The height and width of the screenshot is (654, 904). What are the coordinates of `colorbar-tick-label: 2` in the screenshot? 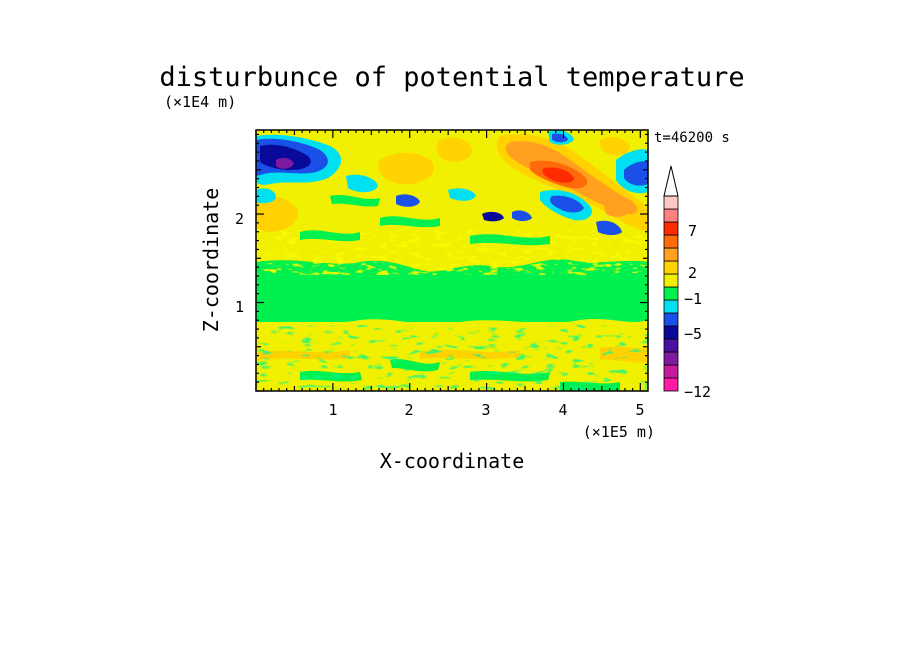 It's located at (692, 273).